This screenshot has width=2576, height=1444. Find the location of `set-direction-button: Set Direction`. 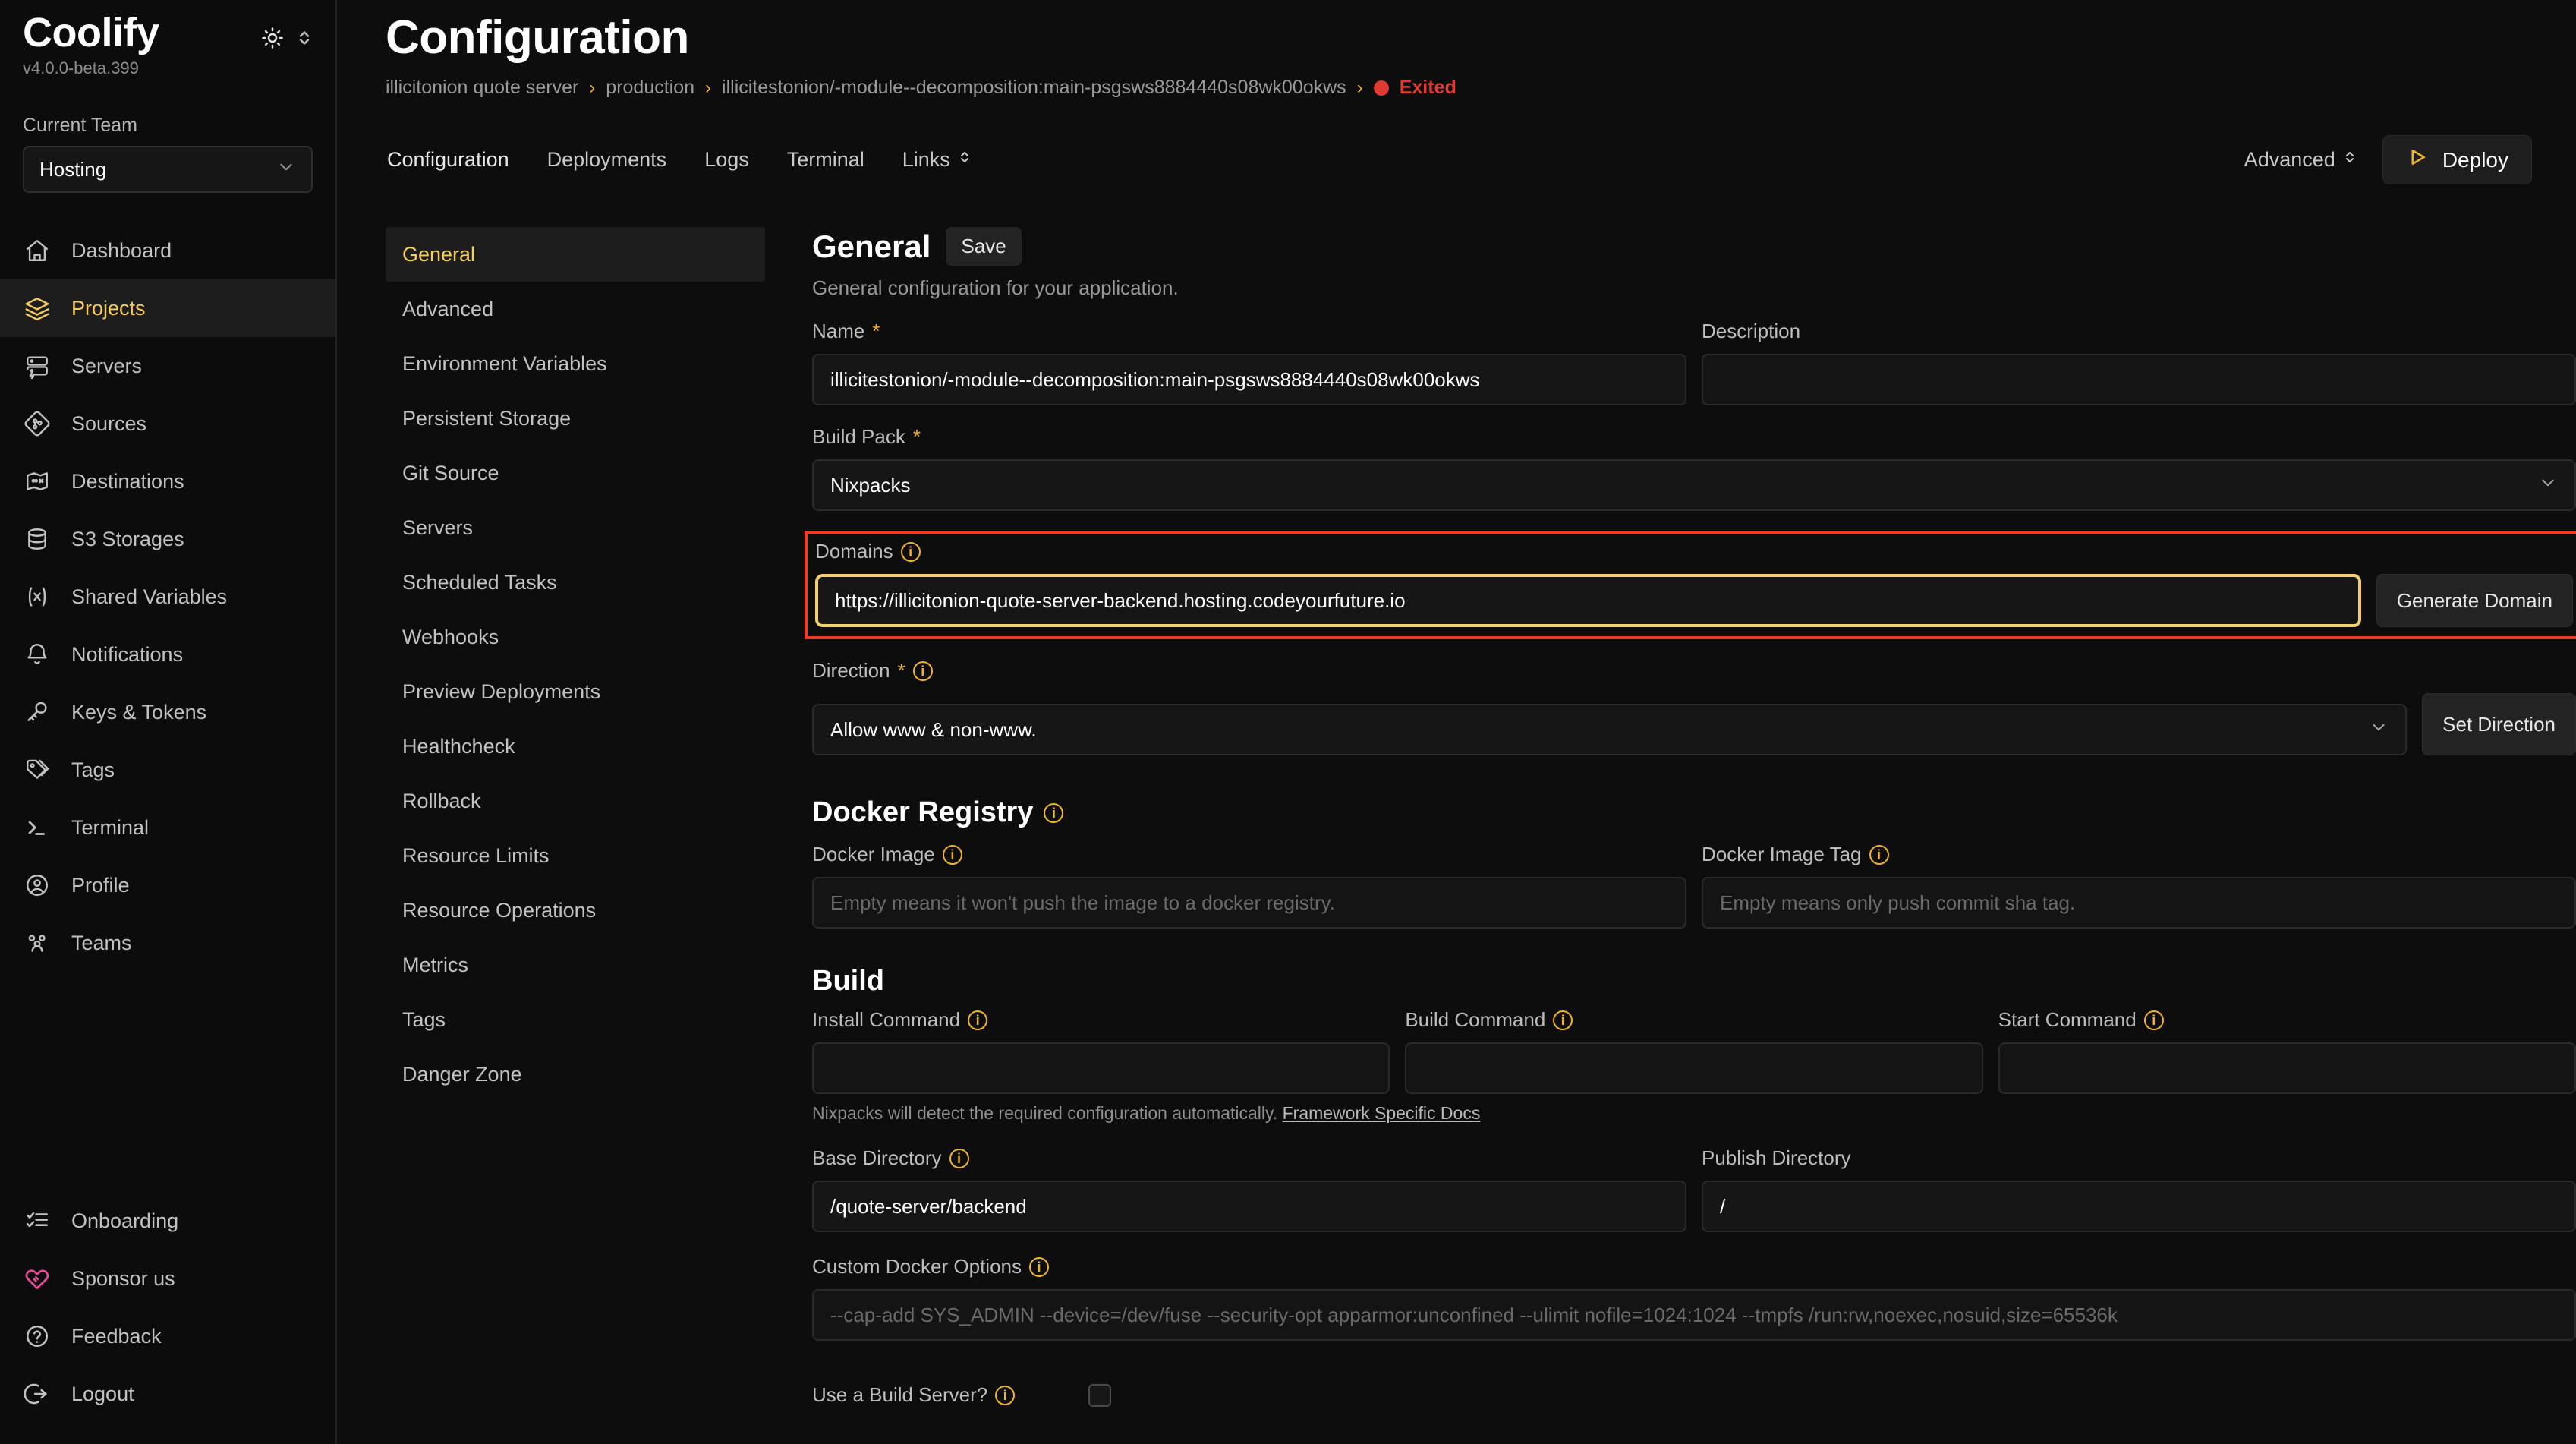

set-direction-button: Set Direction is located at coordinates (2499, 724).